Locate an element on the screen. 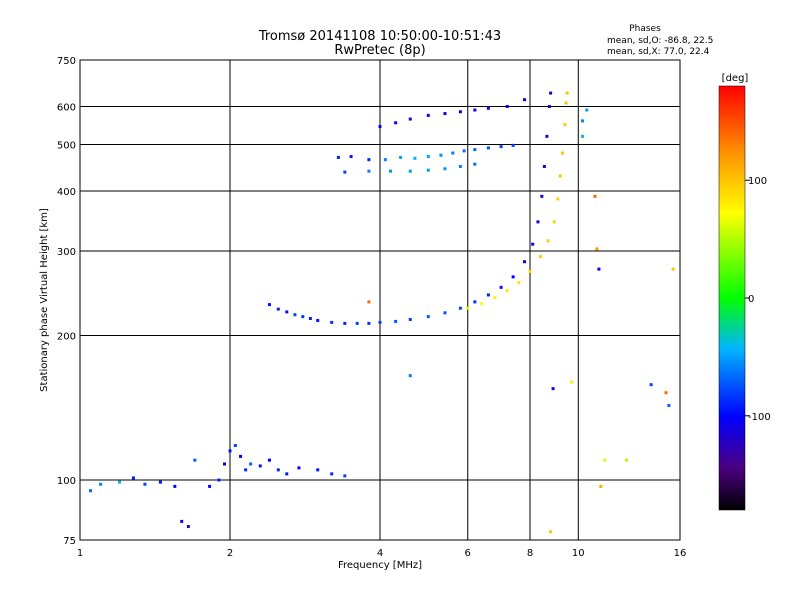 This screenshot has height=600, width=800. y-tick-label: 400 is located at coordinates (66, 192).